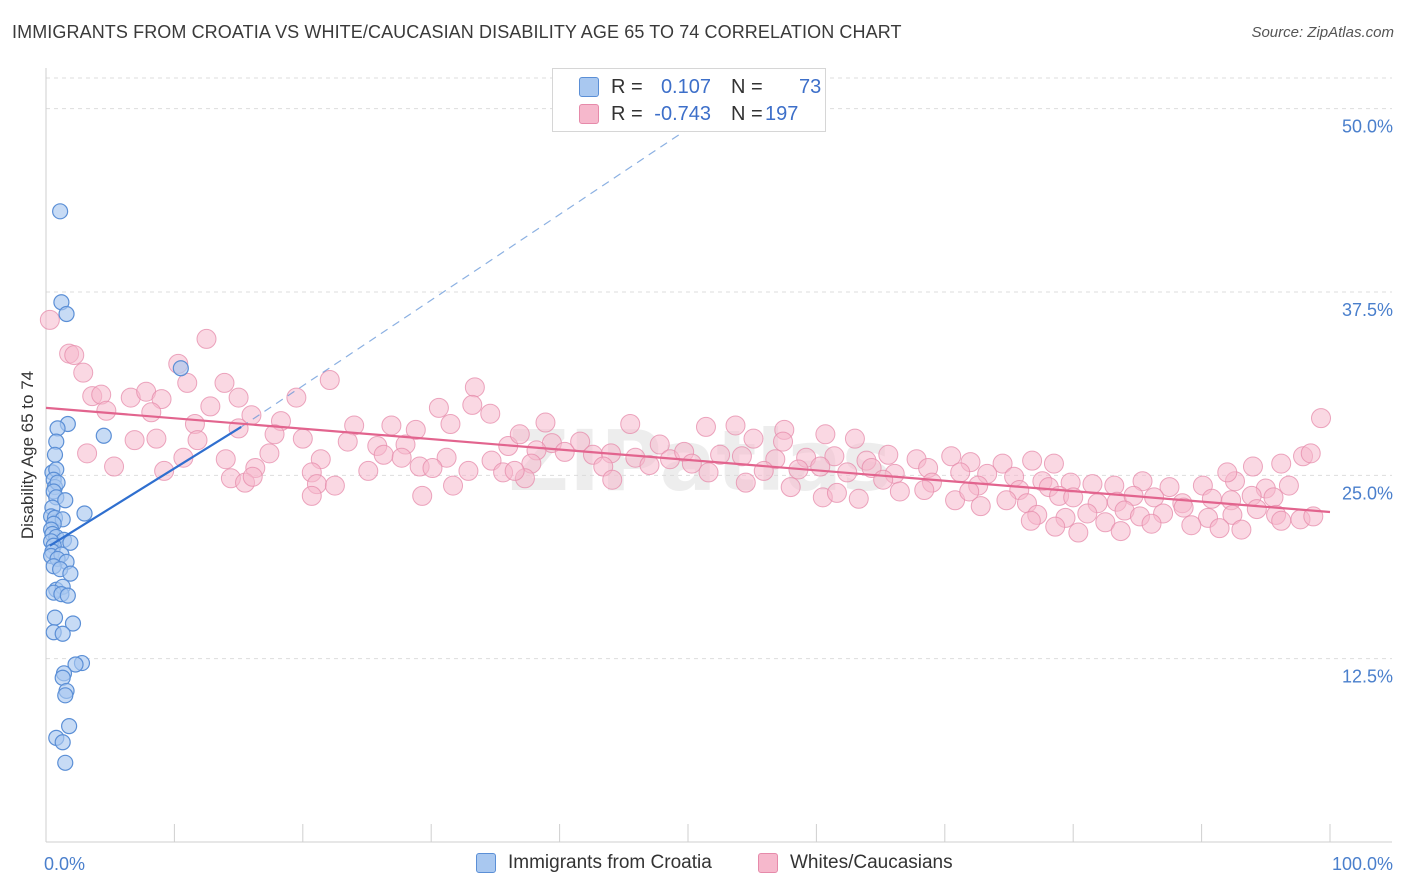  What do you see at coordinates (486, 863) in the screenshot?
I see `legend-swatch-blue` at bounding box center [486, 863].